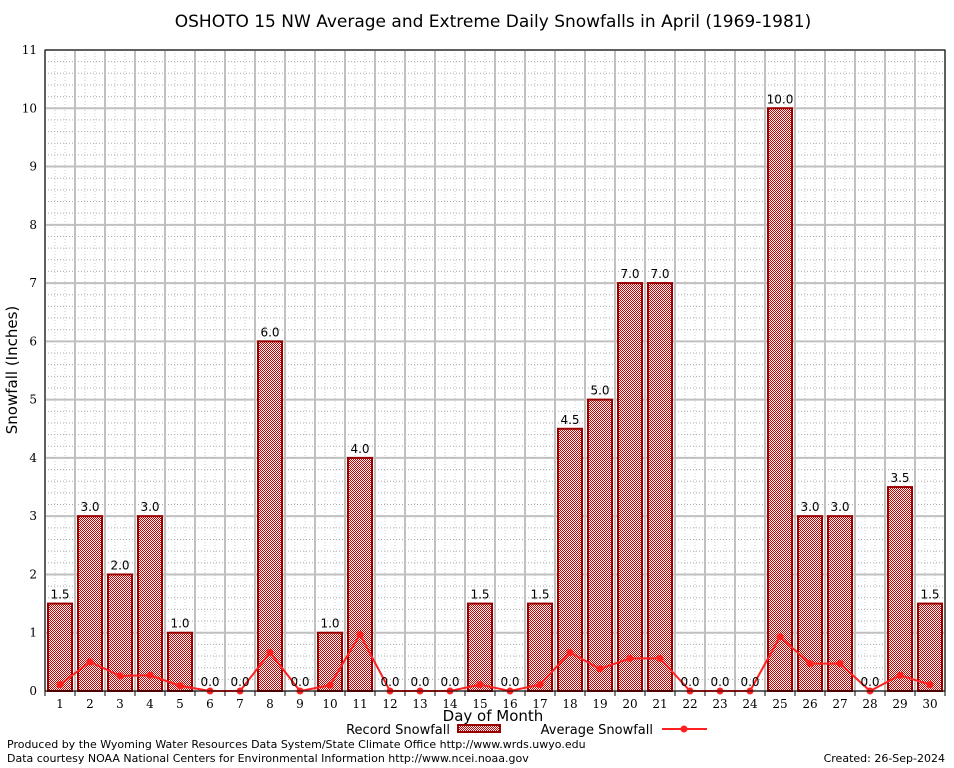 This screenshot has height=768, width=954. What do you see at coordinates (60, 704) in the screenshot?
I see `x-tick-label: 1` at bounding box center [60, 704].